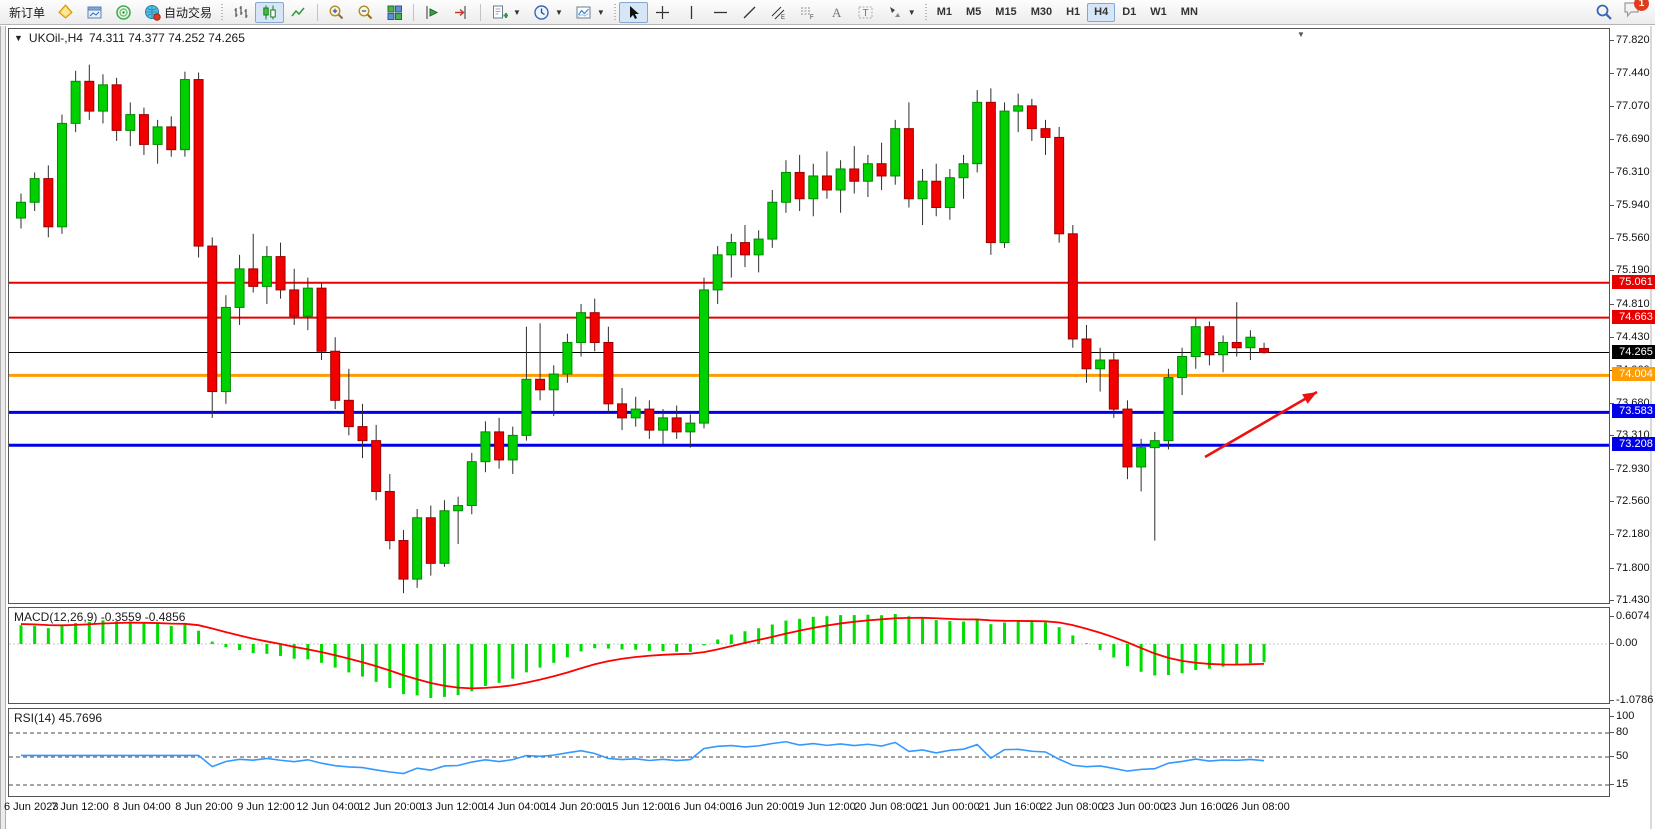 The image size is (1655, 829). I want to click on price-level-badge: 74.265, so click(1633, 351).